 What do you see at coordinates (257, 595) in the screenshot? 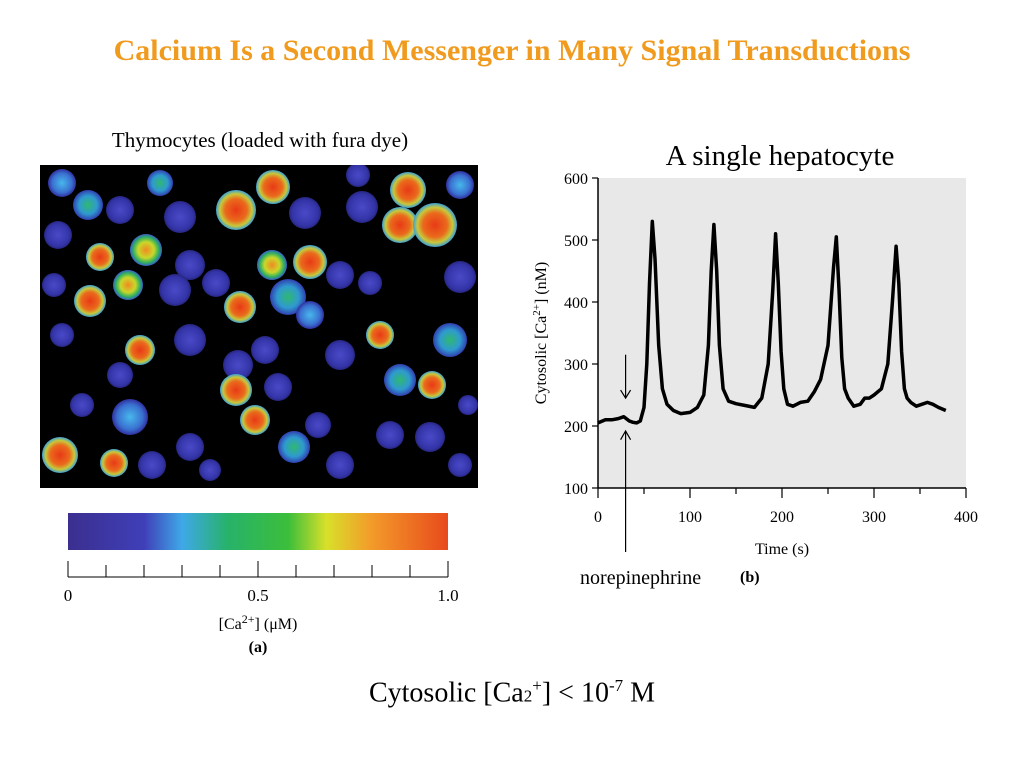
I see `colorbar-tick-label: 0.5` at bounding box center [257, 595].